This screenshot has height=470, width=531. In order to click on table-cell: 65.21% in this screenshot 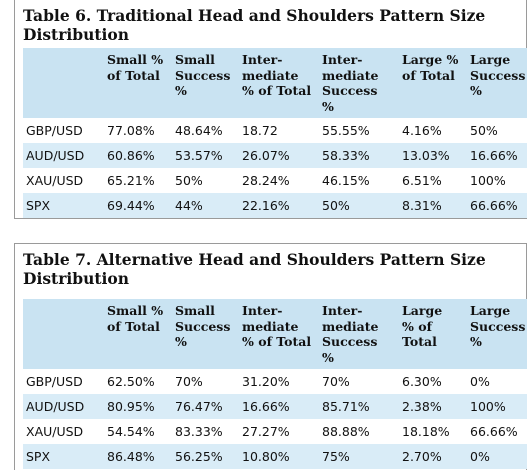, I will do `click(131, 180)`.